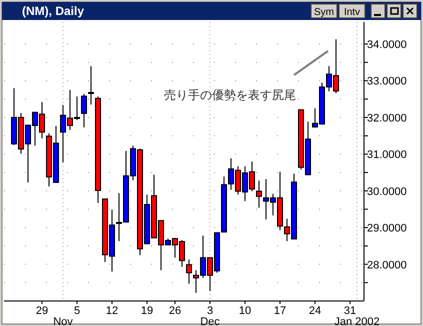  What do you see at coordinates (280, 311) in the screenshot?
I see `x-tick-label: 17` at bounding box center [280, 311].